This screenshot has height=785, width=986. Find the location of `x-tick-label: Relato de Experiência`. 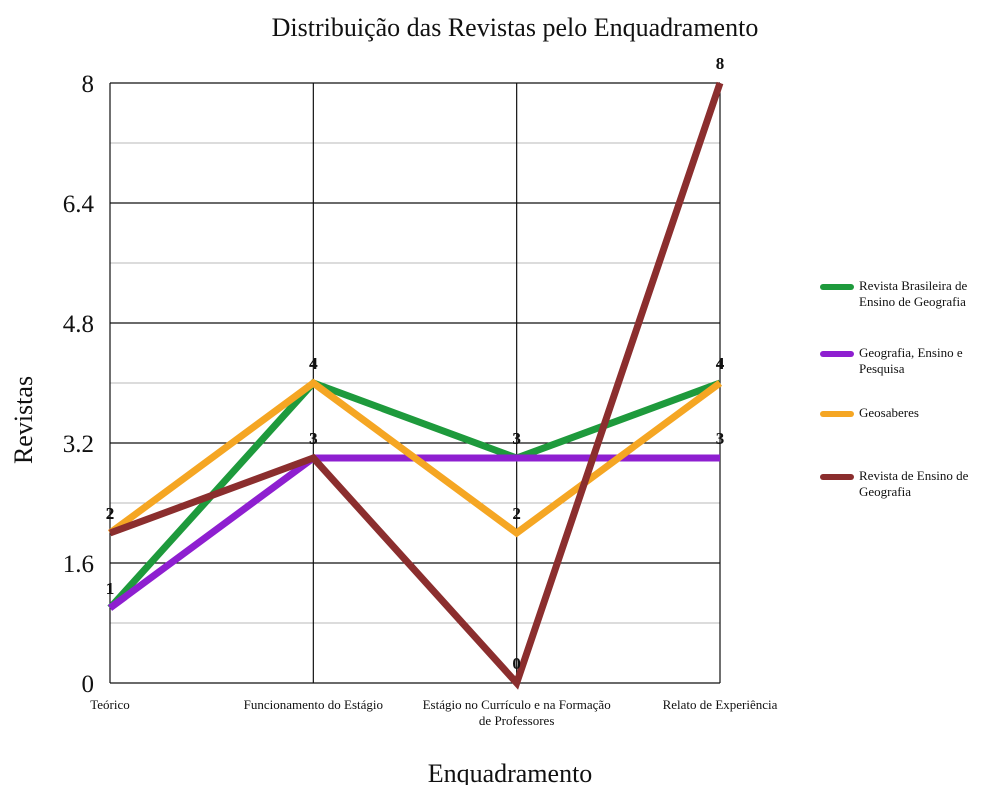

x-tick-label: Relato de Experiência is located at coordinates (720, 704).